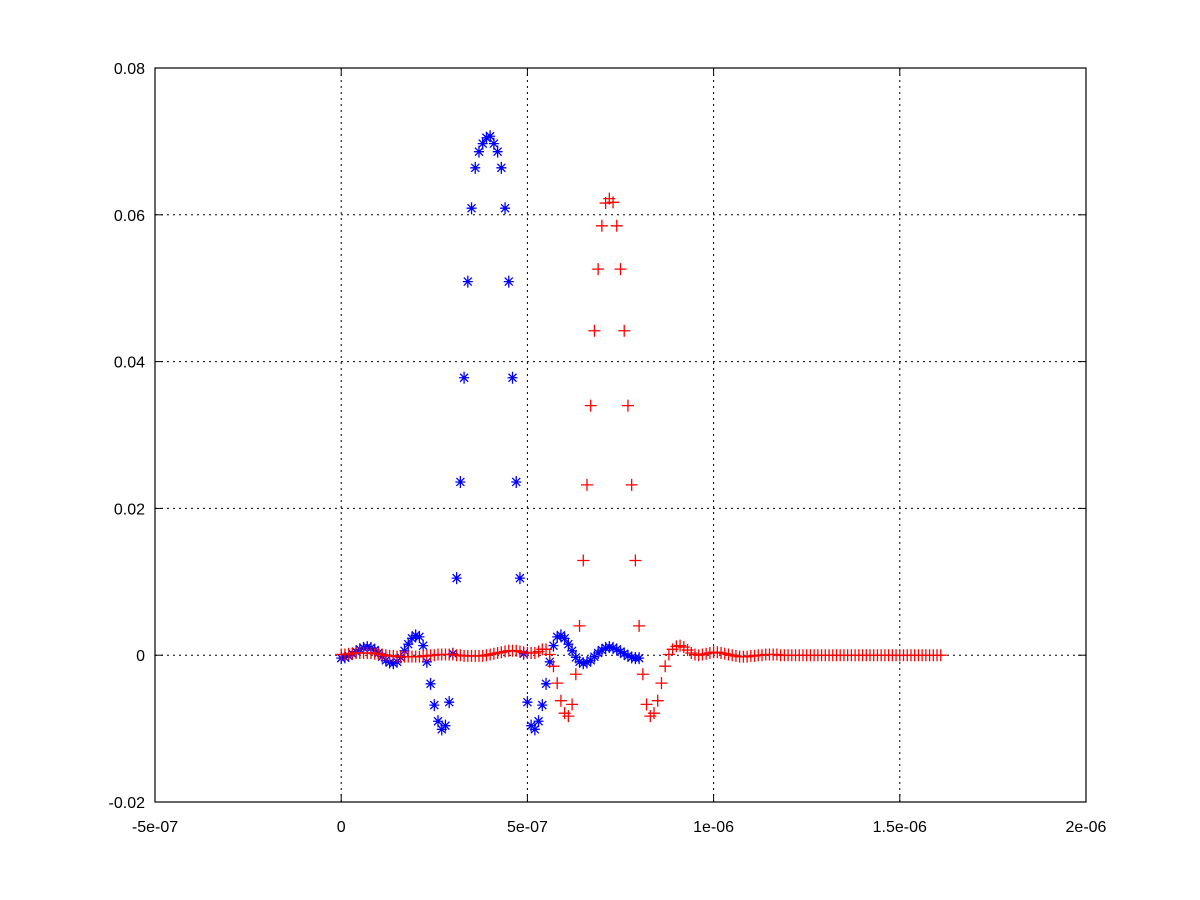 The height and width of the screenshot is (900, 1200). Describe the element at coordinates (129, 363) in the screenshot. I see `y-tick-label: 0.04` at that location.